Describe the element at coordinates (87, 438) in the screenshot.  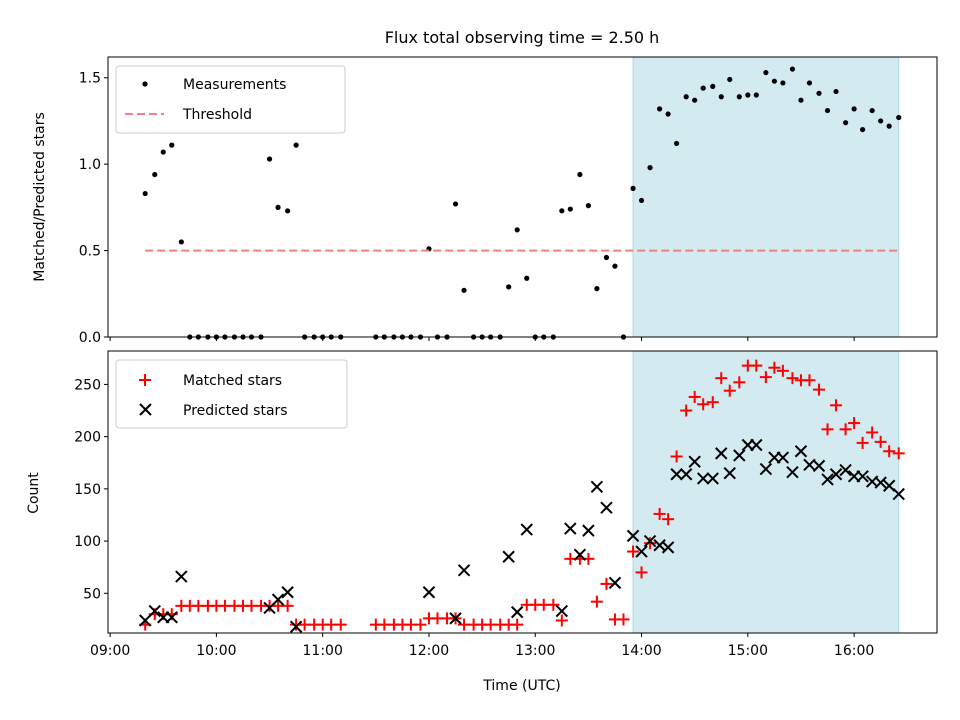
I see `y-tick-label: 200` at that location.